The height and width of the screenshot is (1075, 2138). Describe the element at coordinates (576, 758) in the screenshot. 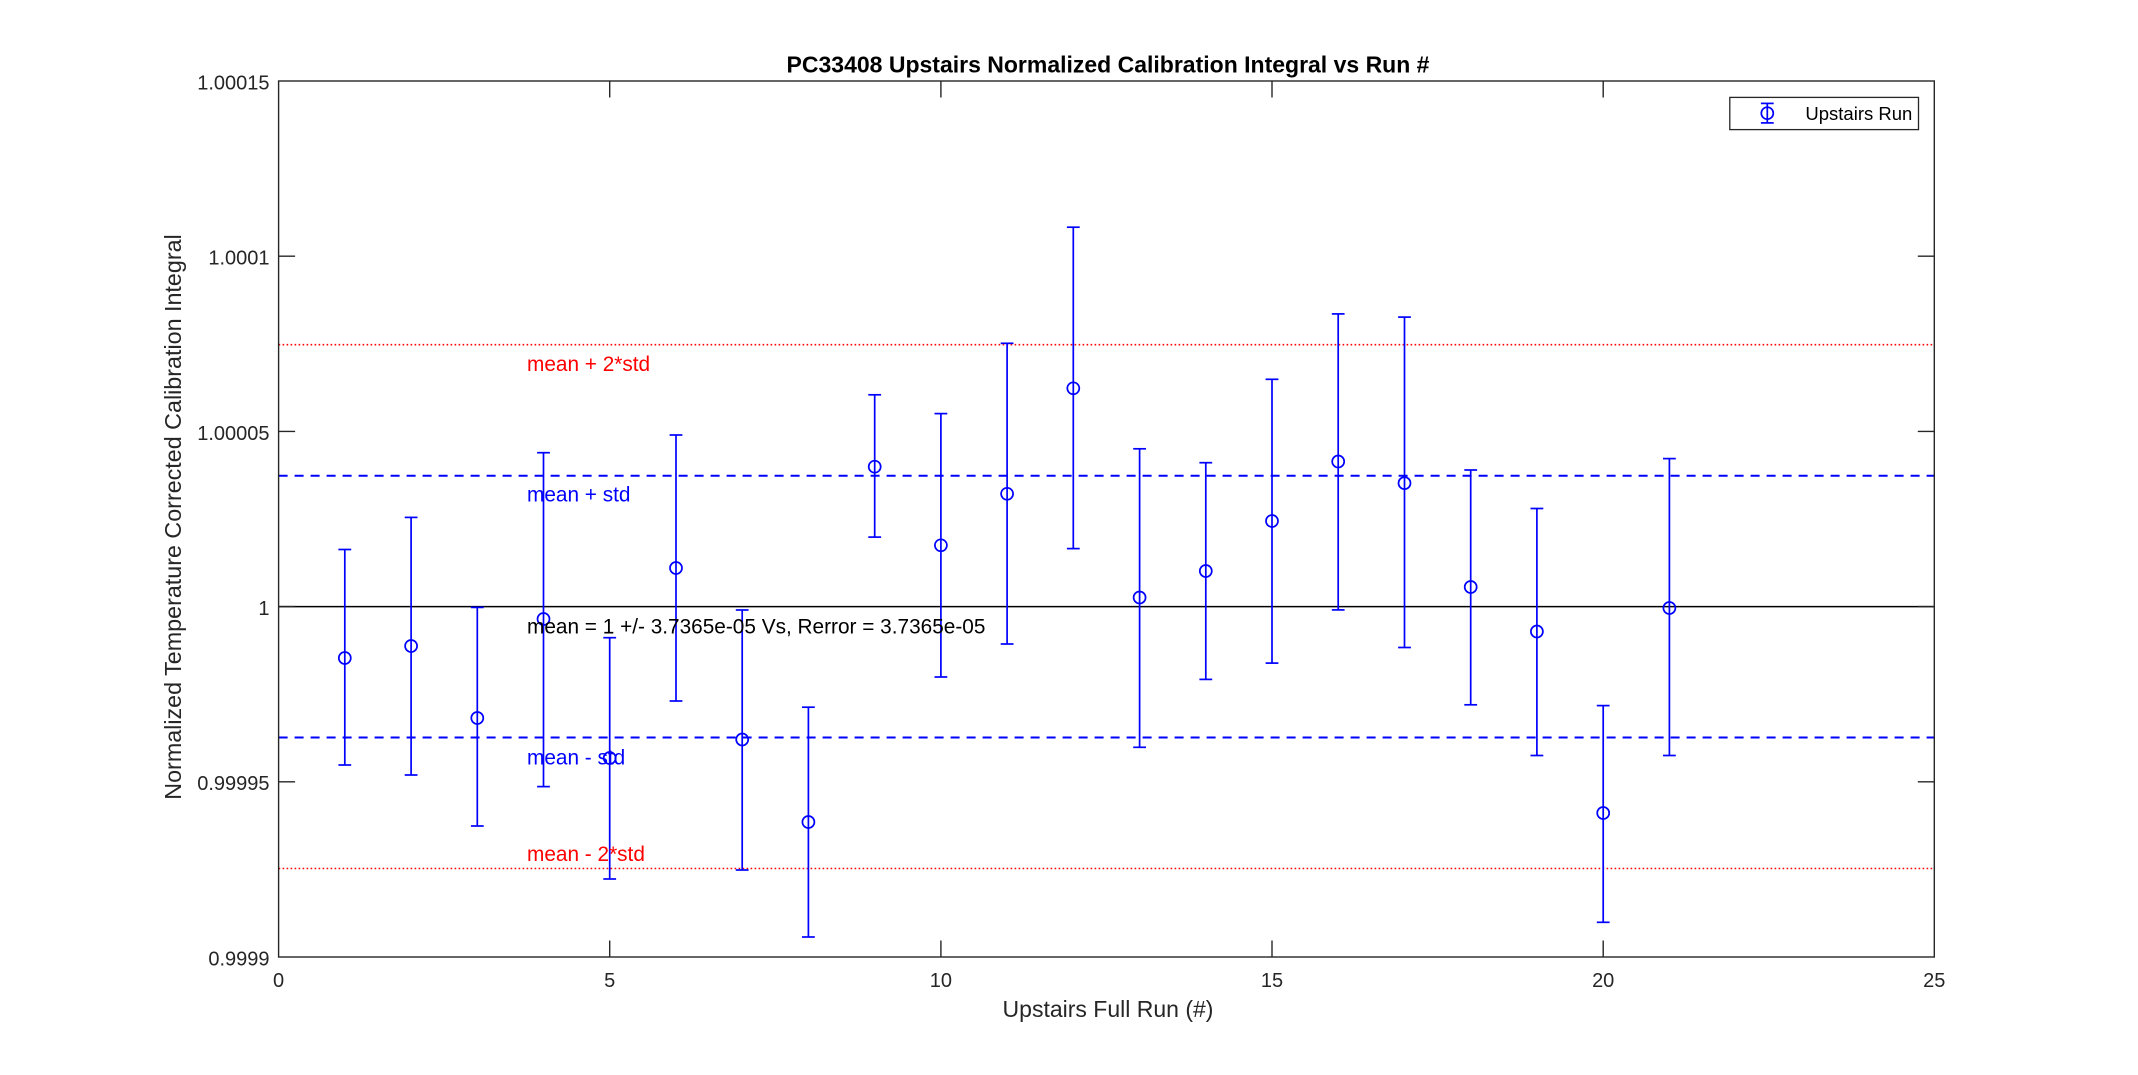

I see `svg-text: mean - std` at that location.